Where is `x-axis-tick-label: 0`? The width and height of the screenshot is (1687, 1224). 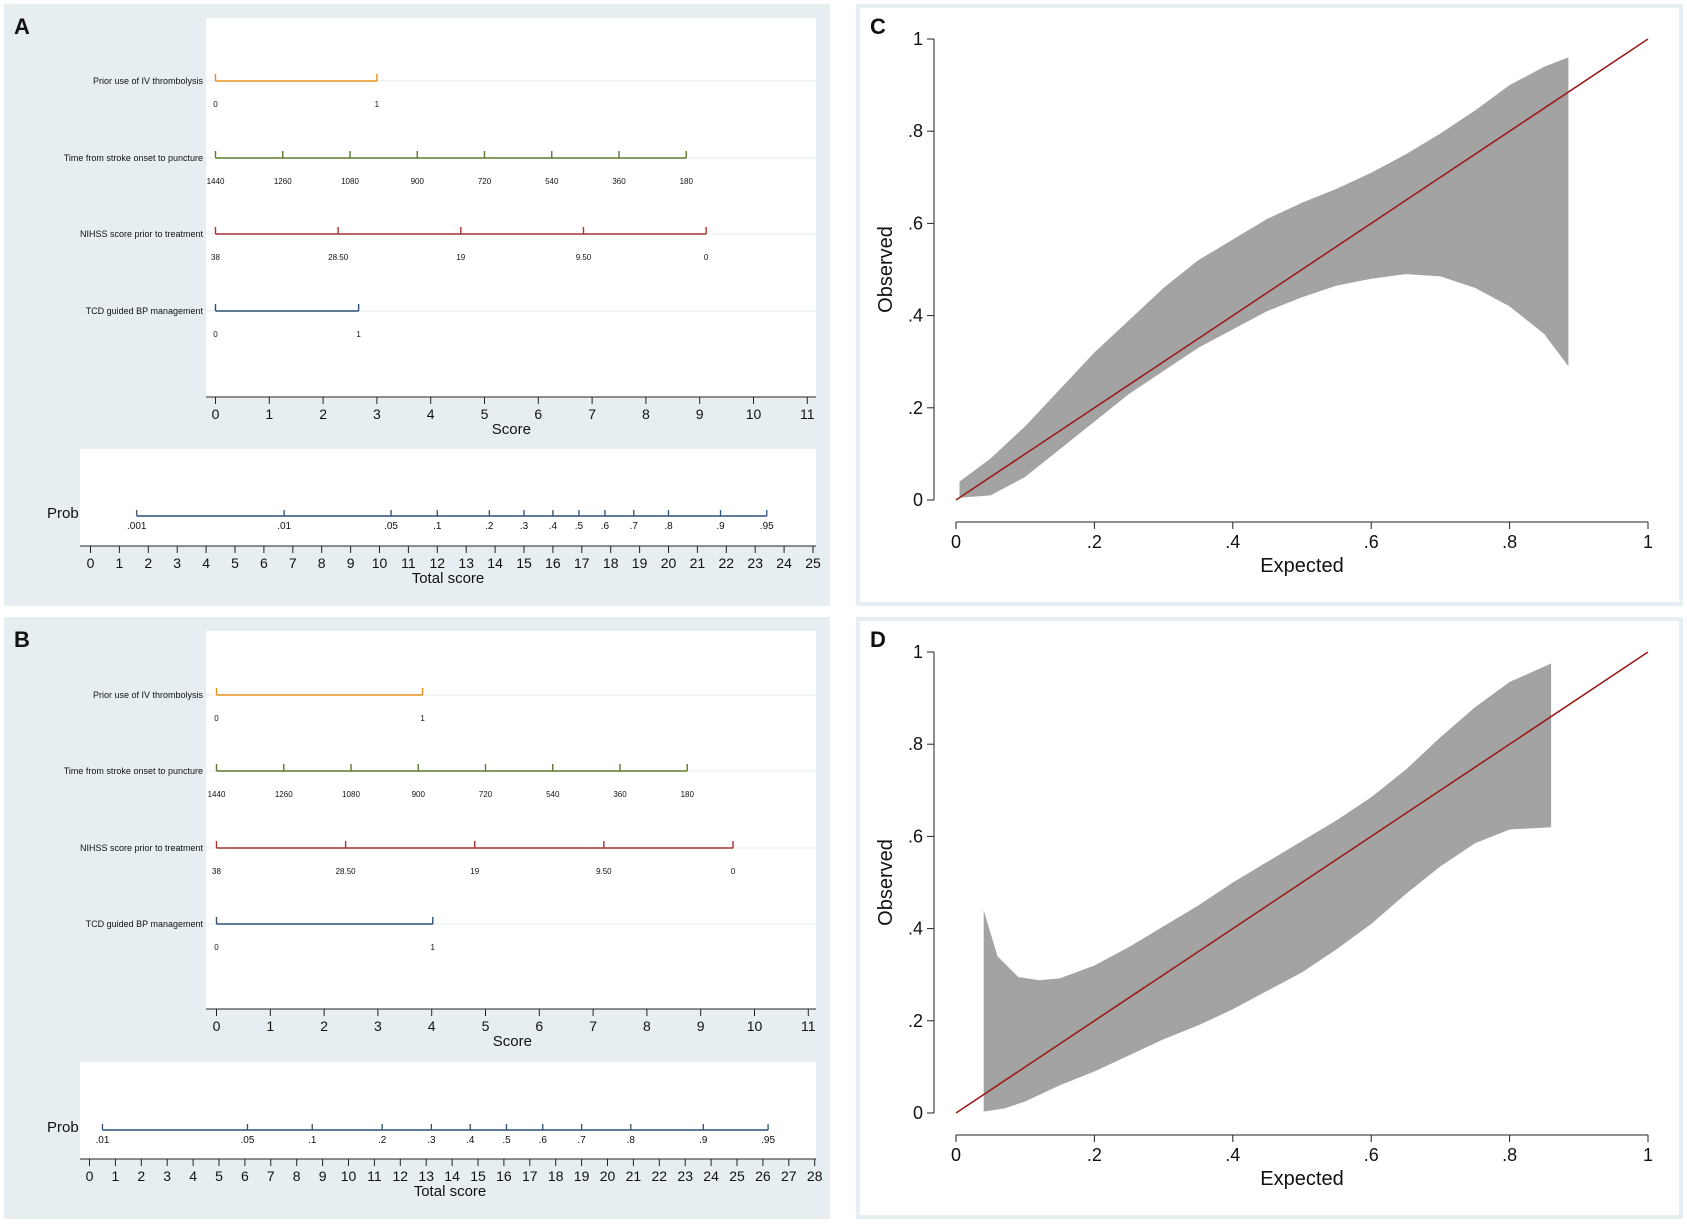 x-axis-tick-label: 0 is located at coordinates (956, 1155).